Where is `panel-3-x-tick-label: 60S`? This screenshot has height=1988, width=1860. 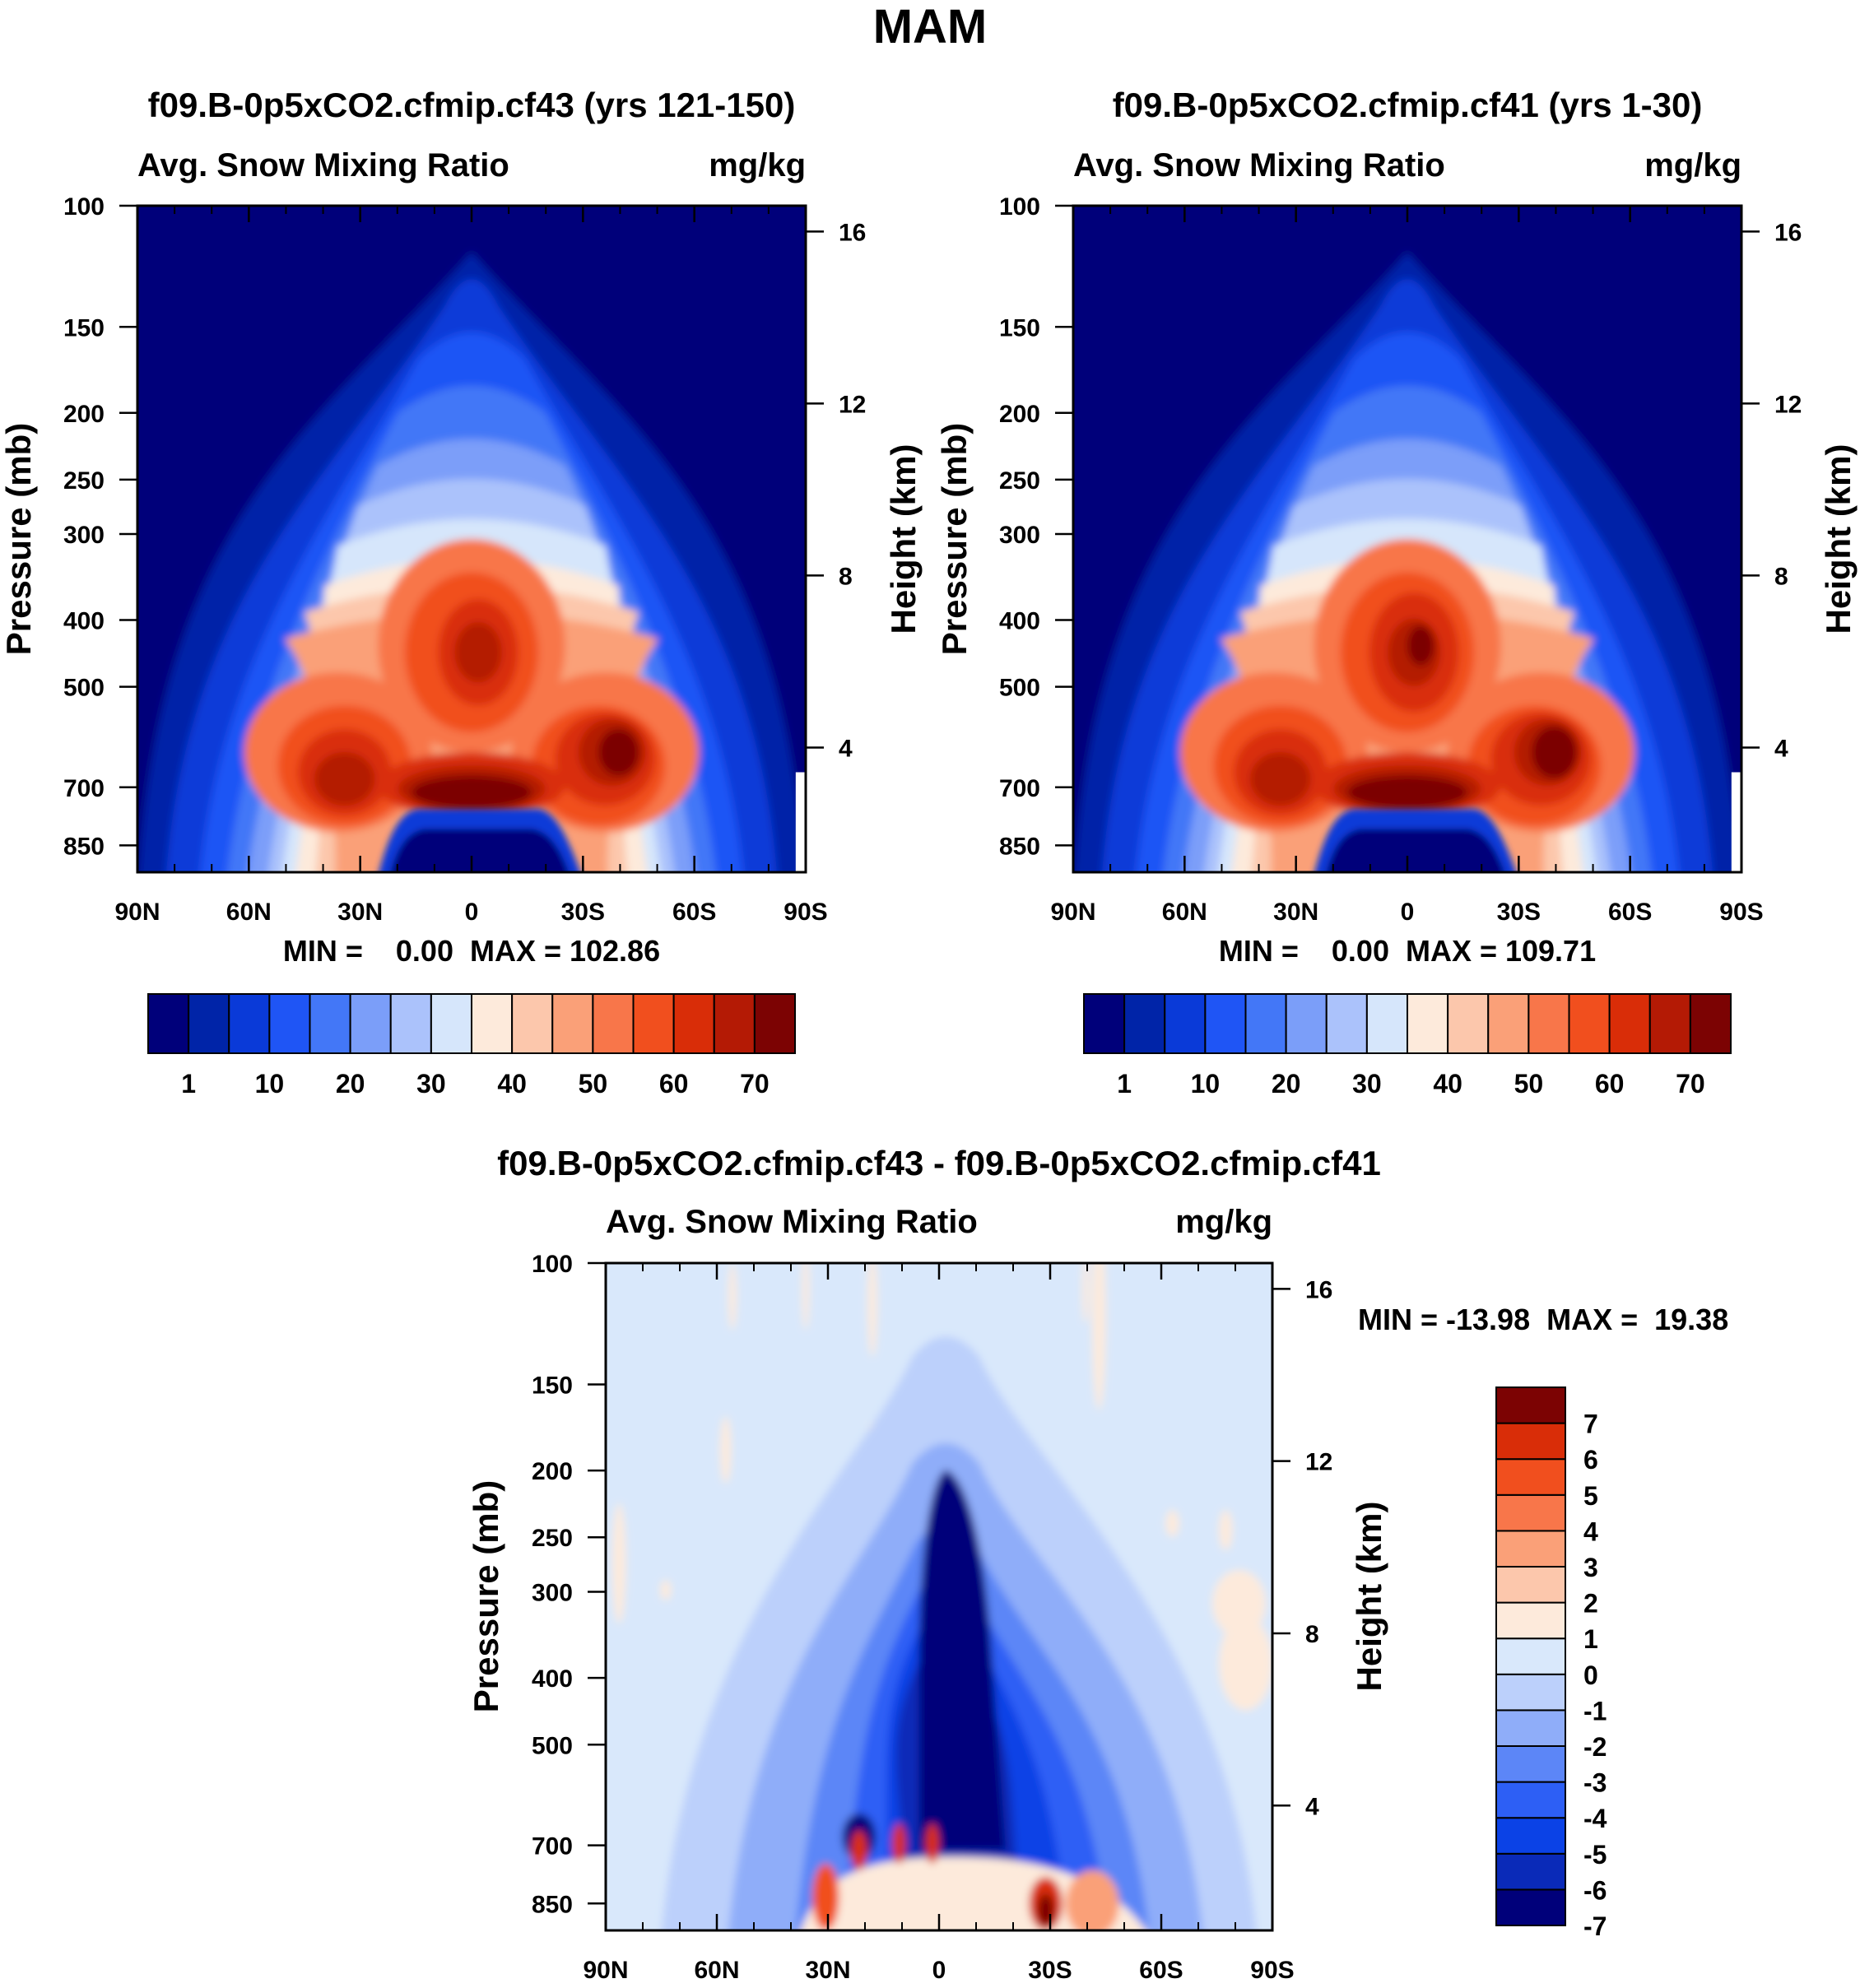 panel-3-x-tick-label: 60S is located at coordinates (1161, 1971).